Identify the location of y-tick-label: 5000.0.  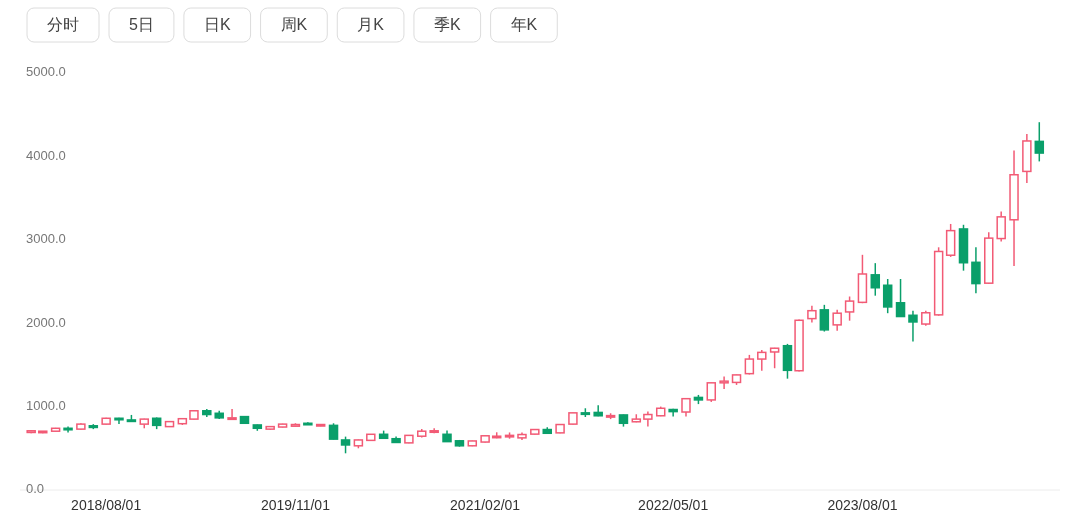
(46, 72).